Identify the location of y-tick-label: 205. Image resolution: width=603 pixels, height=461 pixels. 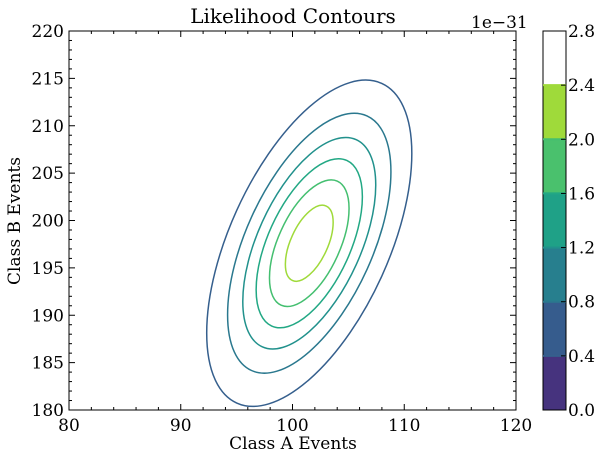
(48, 174).